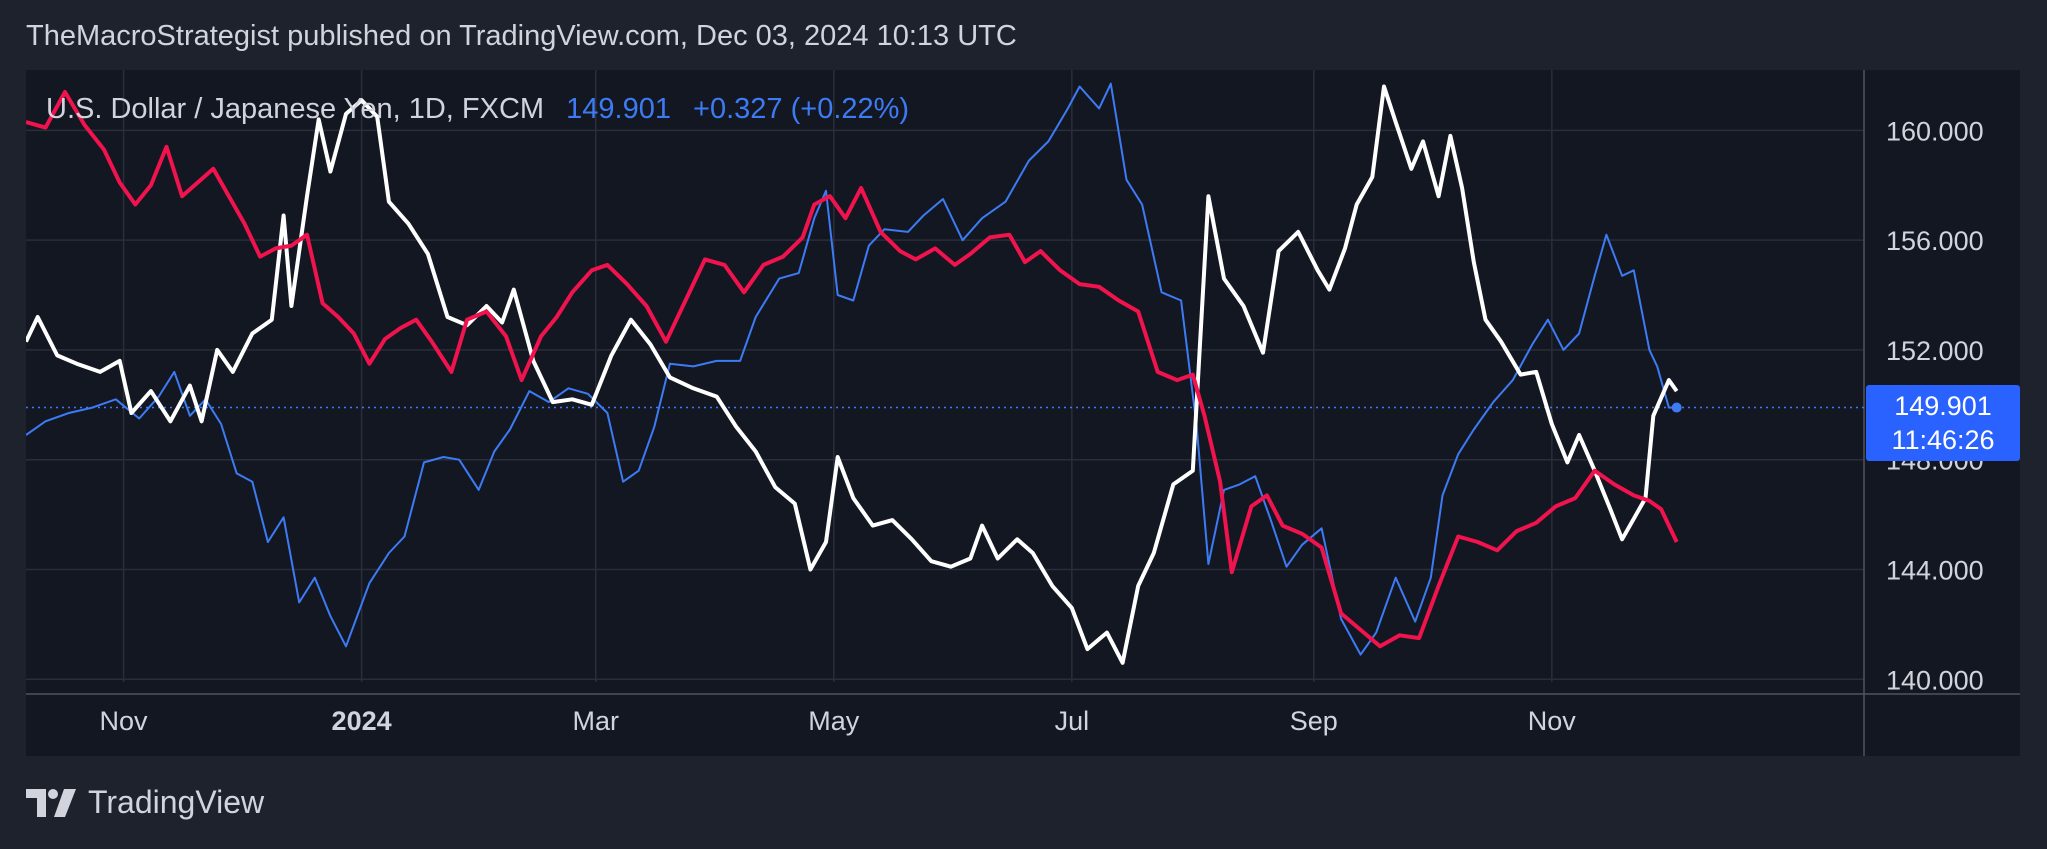  Describe the element at coordinates (1943, 440) in the screenshot. I see `badge-countdown: 11:46:26` at that location.